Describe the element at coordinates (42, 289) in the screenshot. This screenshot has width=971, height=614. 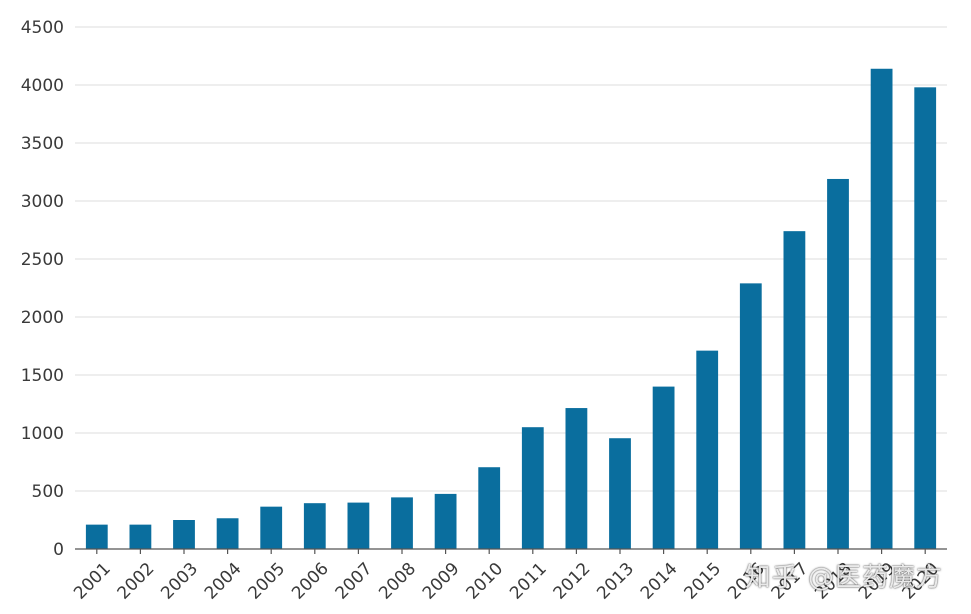
I see `y-axis-tick-labels: 0 500 1000 1500 2000 2500 3000 3500 4000 4500` at that location.